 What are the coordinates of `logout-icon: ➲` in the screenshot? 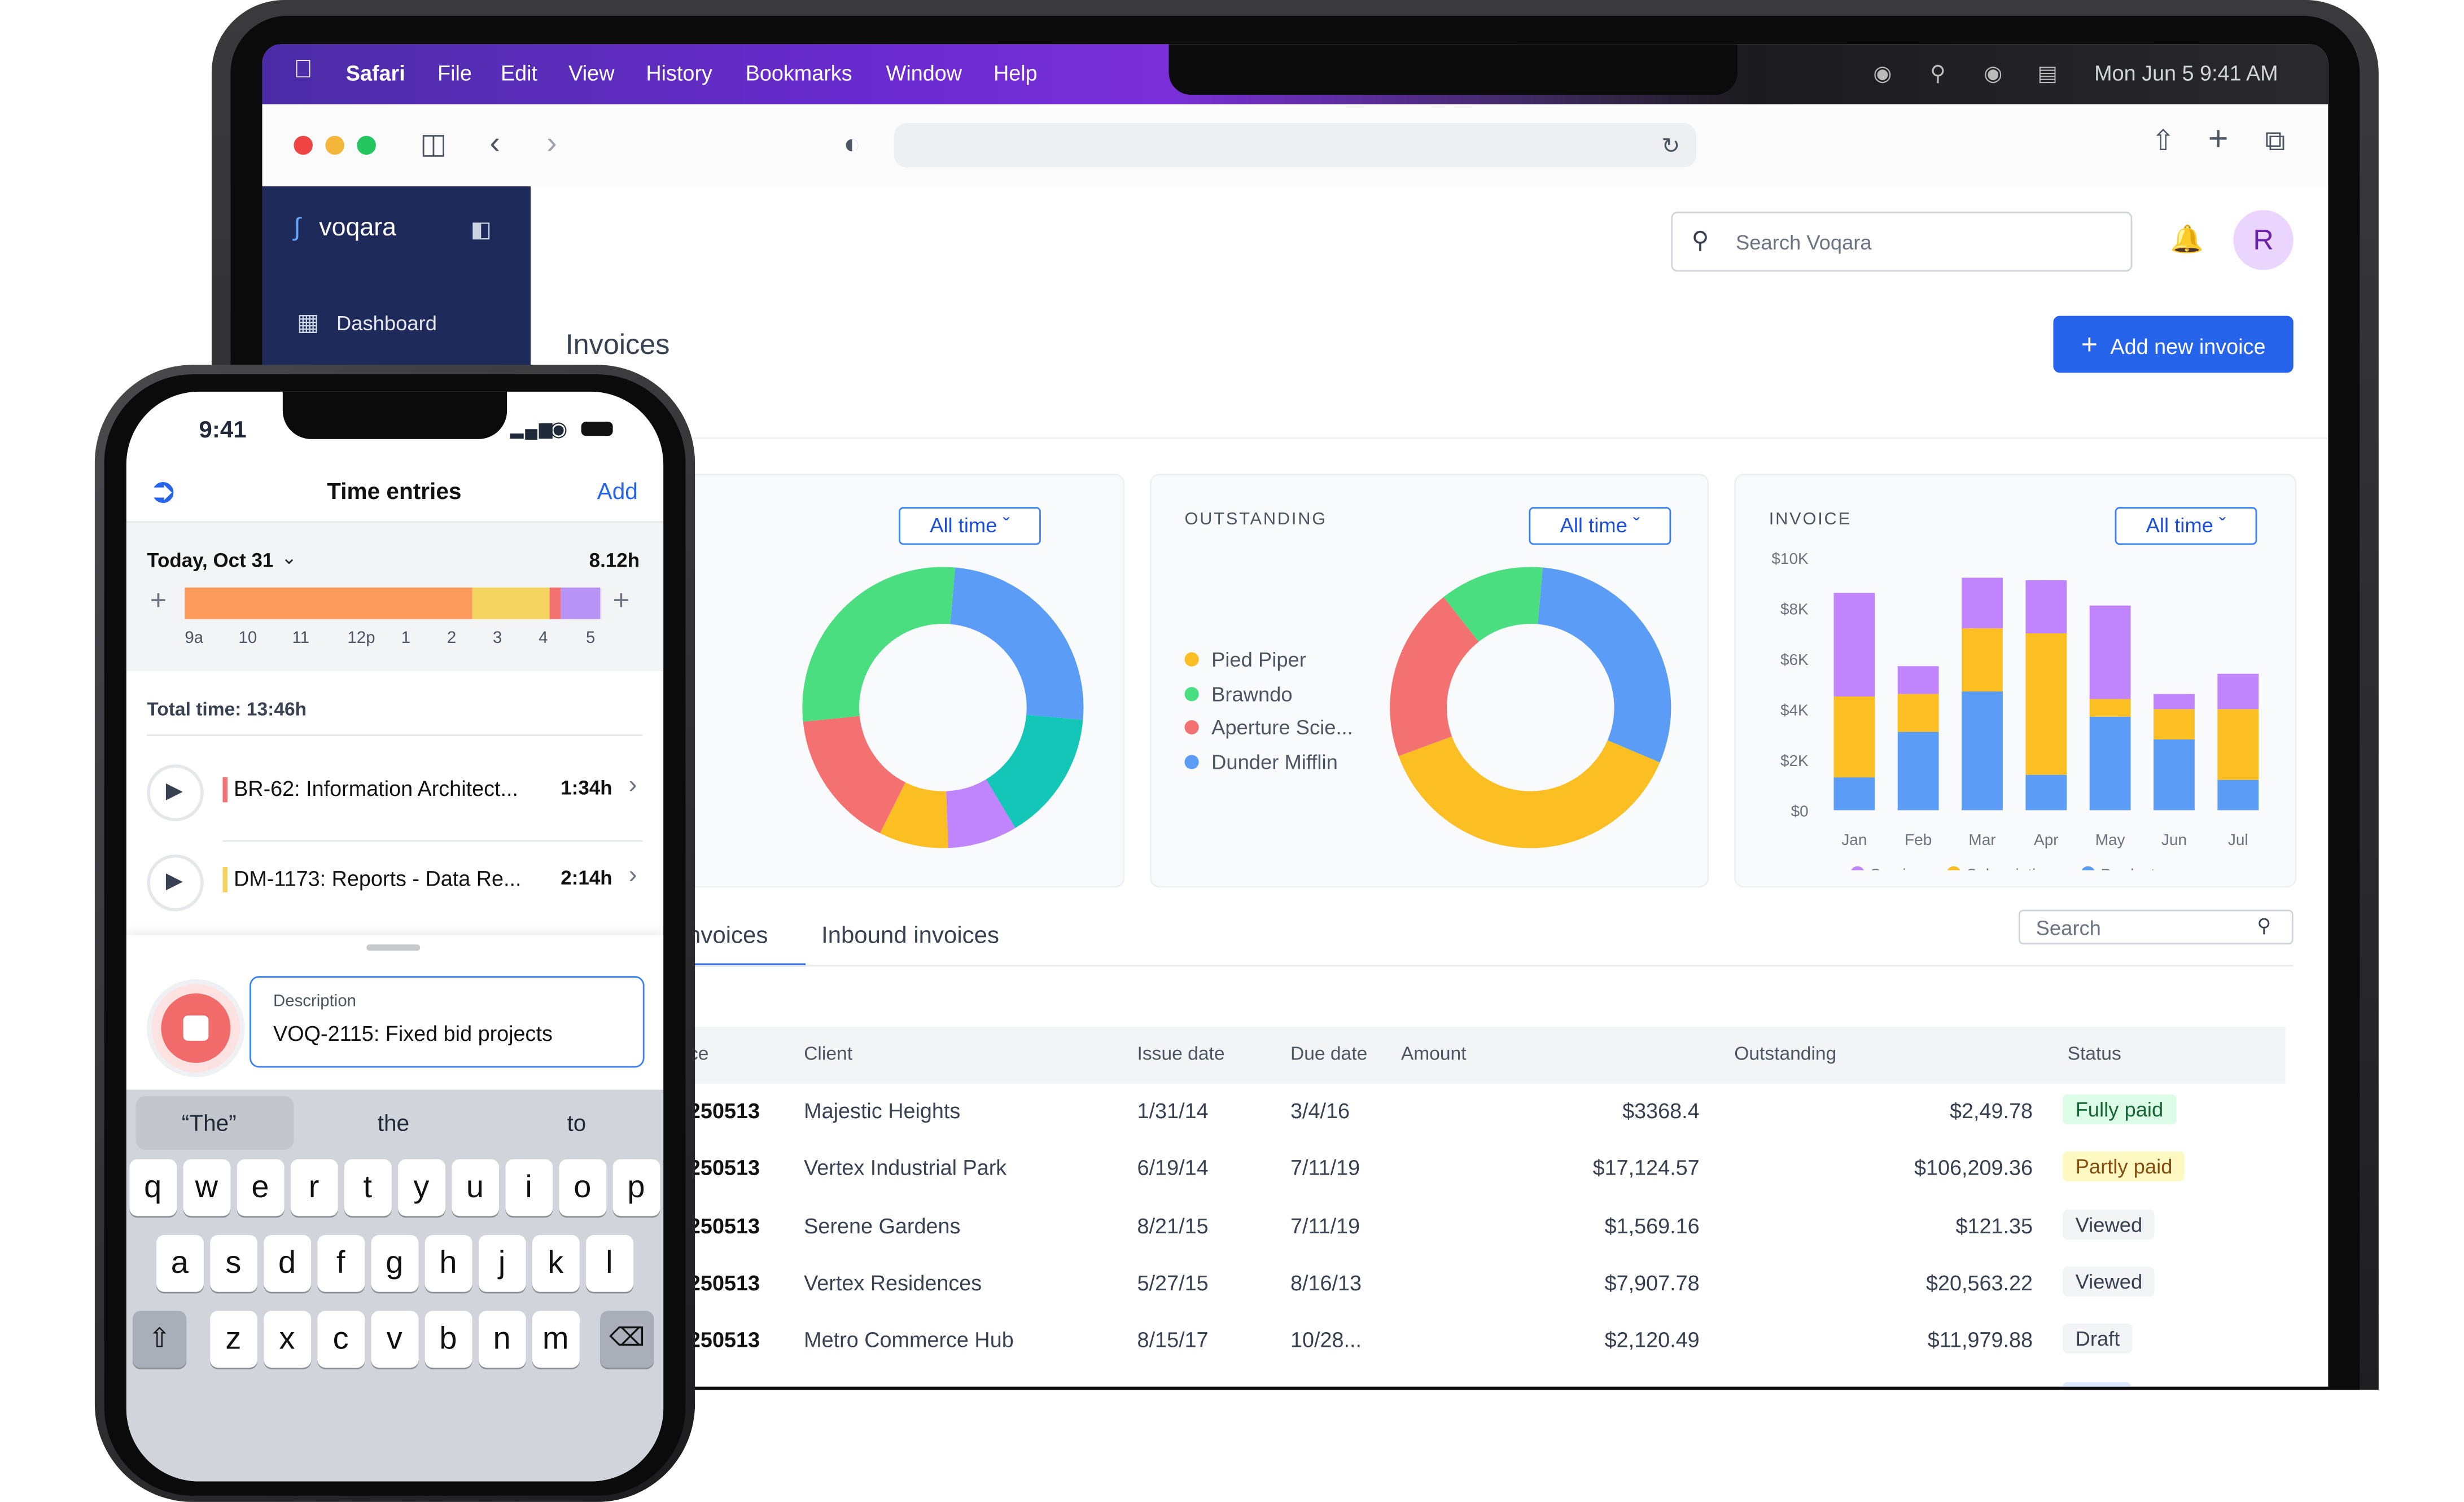 It's located at (163, 490).